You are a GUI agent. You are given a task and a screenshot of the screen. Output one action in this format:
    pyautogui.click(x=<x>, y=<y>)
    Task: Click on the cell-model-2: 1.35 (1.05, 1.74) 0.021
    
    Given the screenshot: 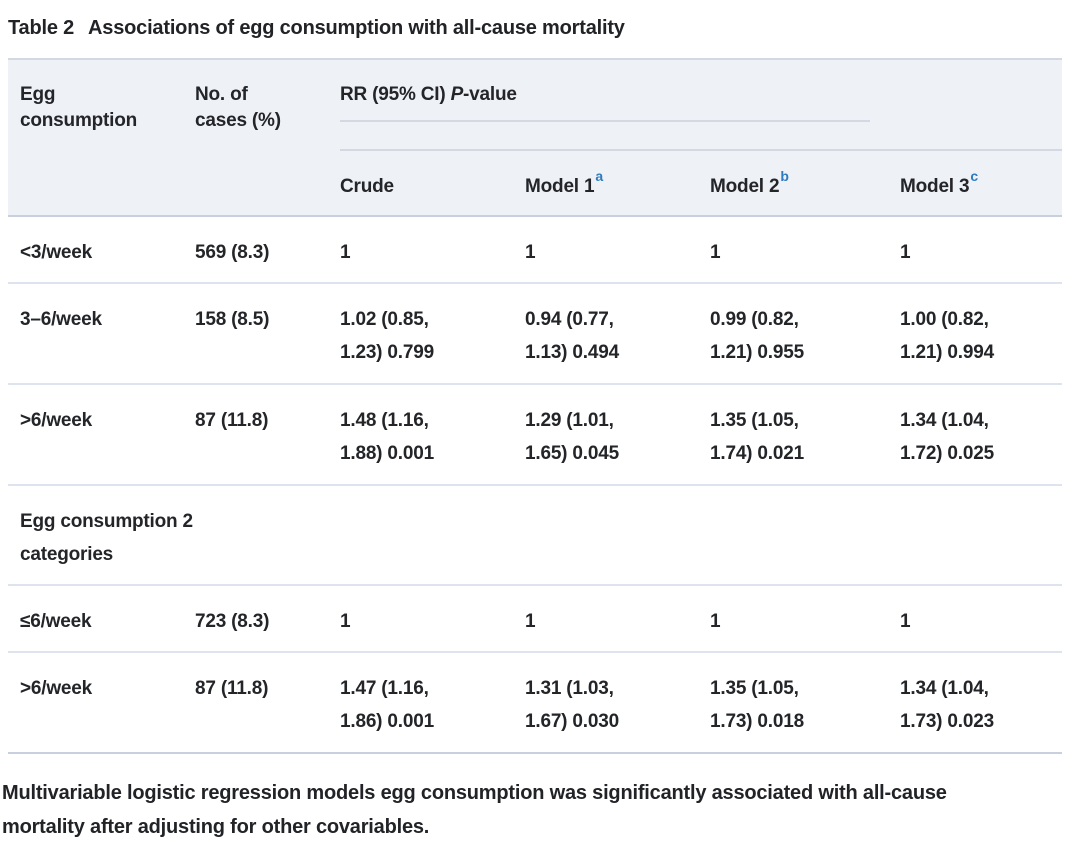 What is the action you would take?
    pyautogui.click(x=805, y=435)
    